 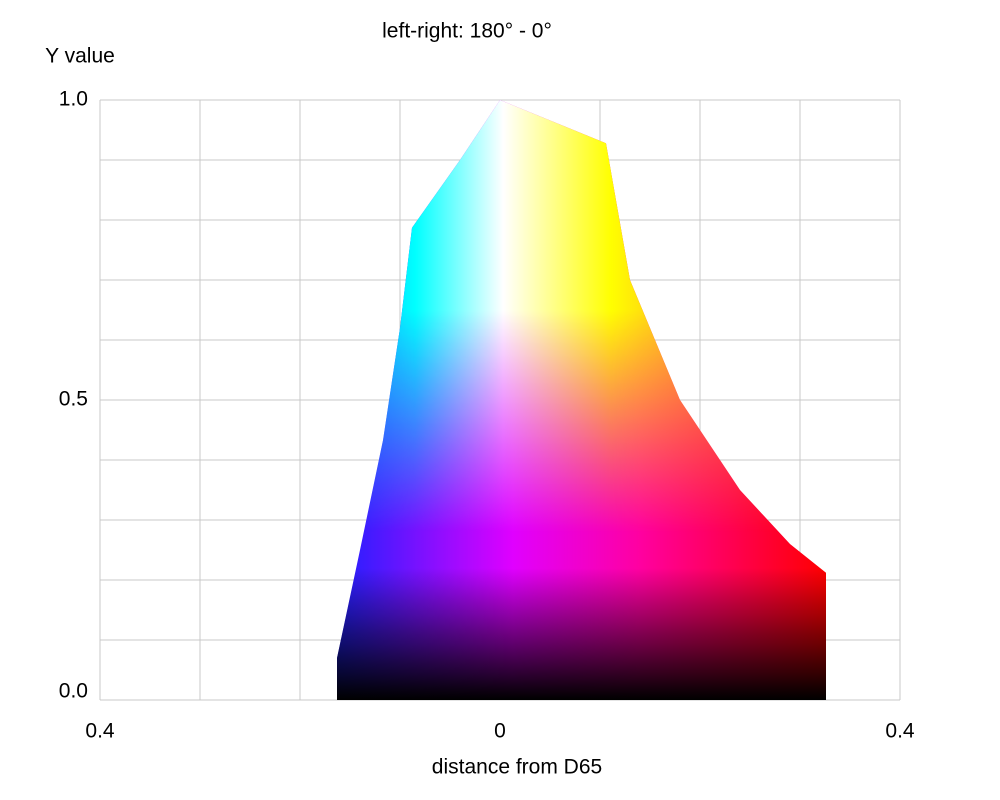 I want to click on x-tick-label: 0, so click(x=500, y=731).